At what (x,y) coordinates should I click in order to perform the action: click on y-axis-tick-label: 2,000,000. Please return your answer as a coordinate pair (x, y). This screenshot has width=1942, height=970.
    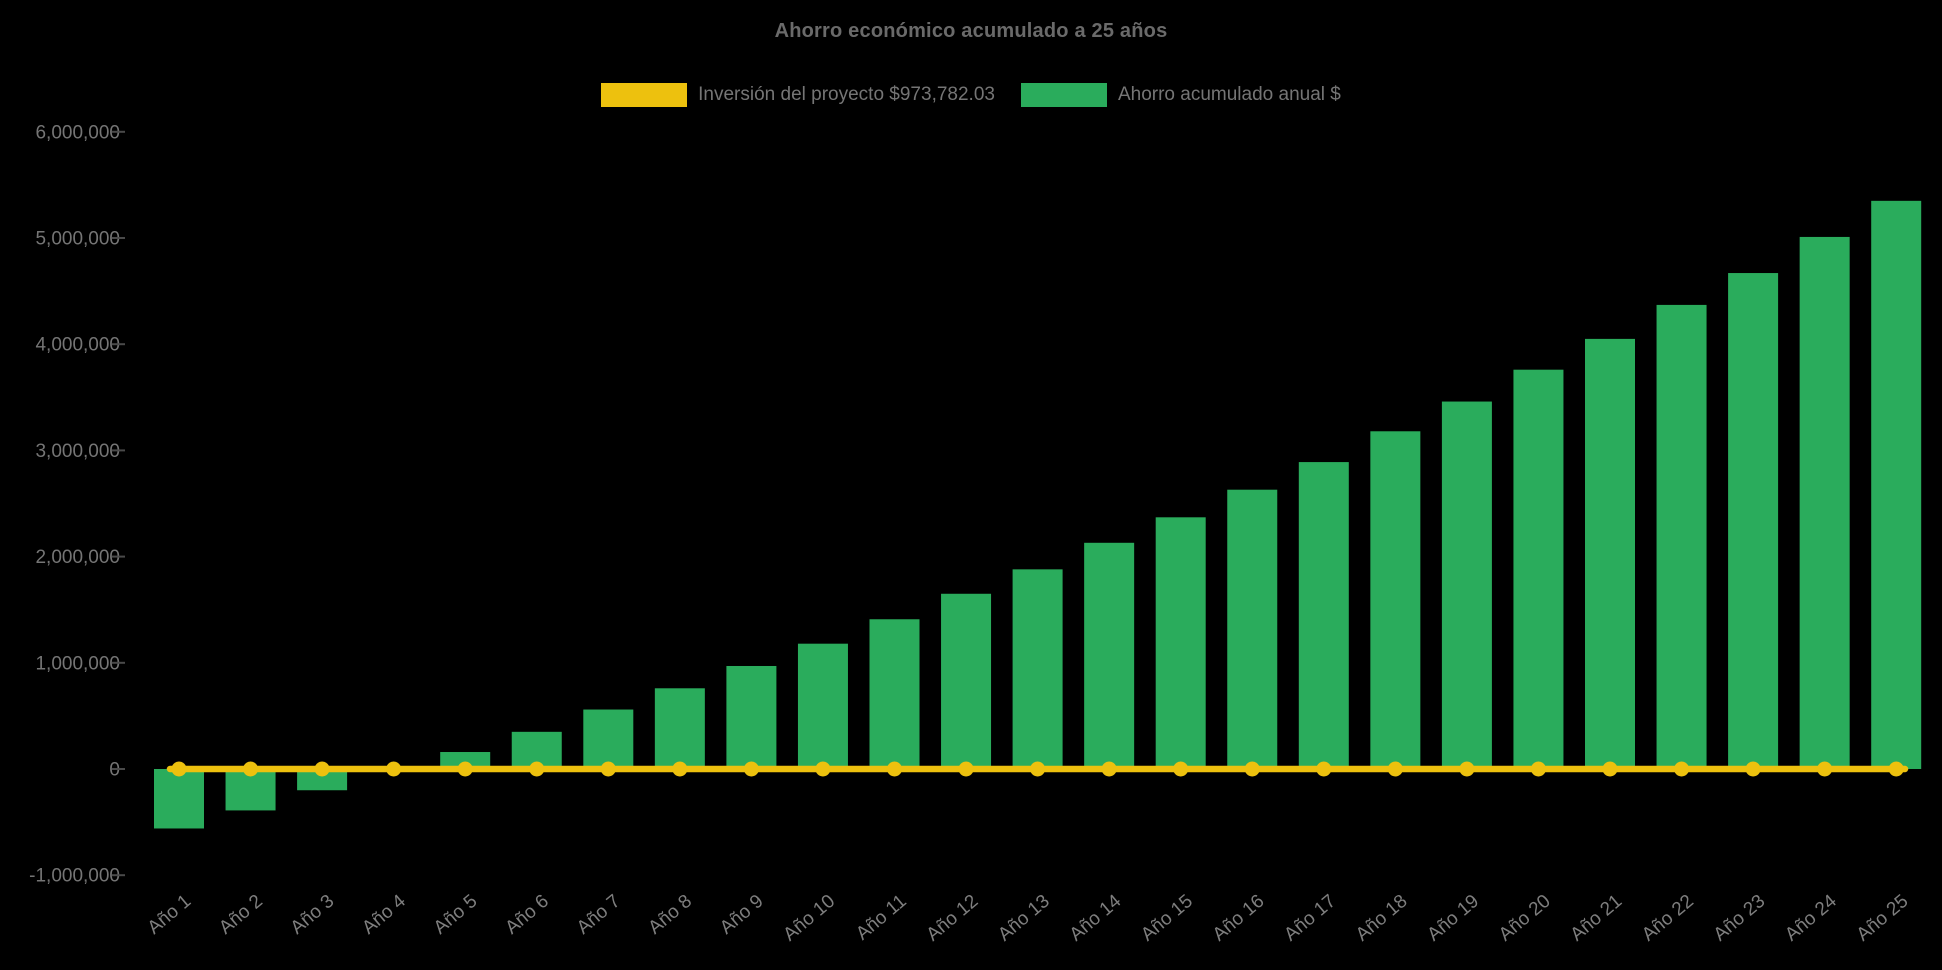
    Looking at the image, I should click on (77, 557).